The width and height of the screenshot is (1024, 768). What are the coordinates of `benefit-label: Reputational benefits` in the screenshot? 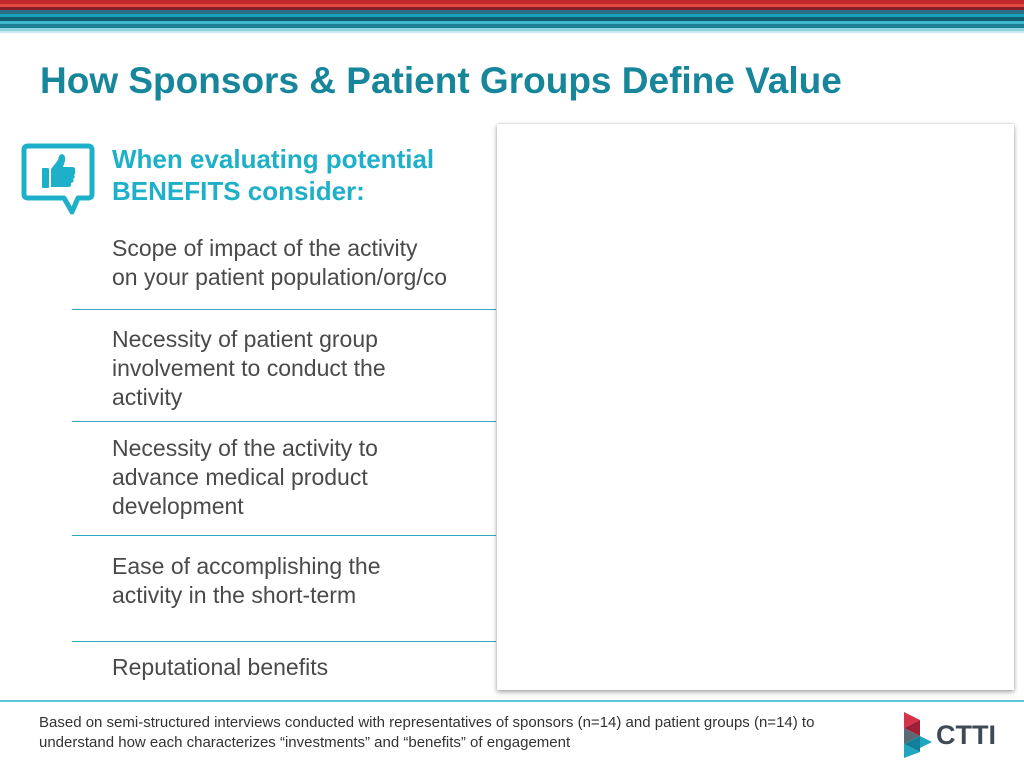 It's located at (220, 667).